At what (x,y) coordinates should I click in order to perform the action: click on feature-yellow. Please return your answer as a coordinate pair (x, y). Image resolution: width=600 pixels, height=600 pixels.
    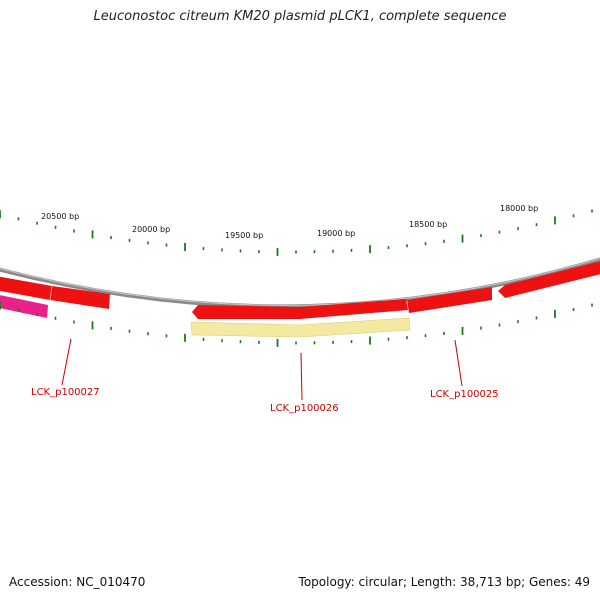
    Looking at the image, I should click on (300, 327).